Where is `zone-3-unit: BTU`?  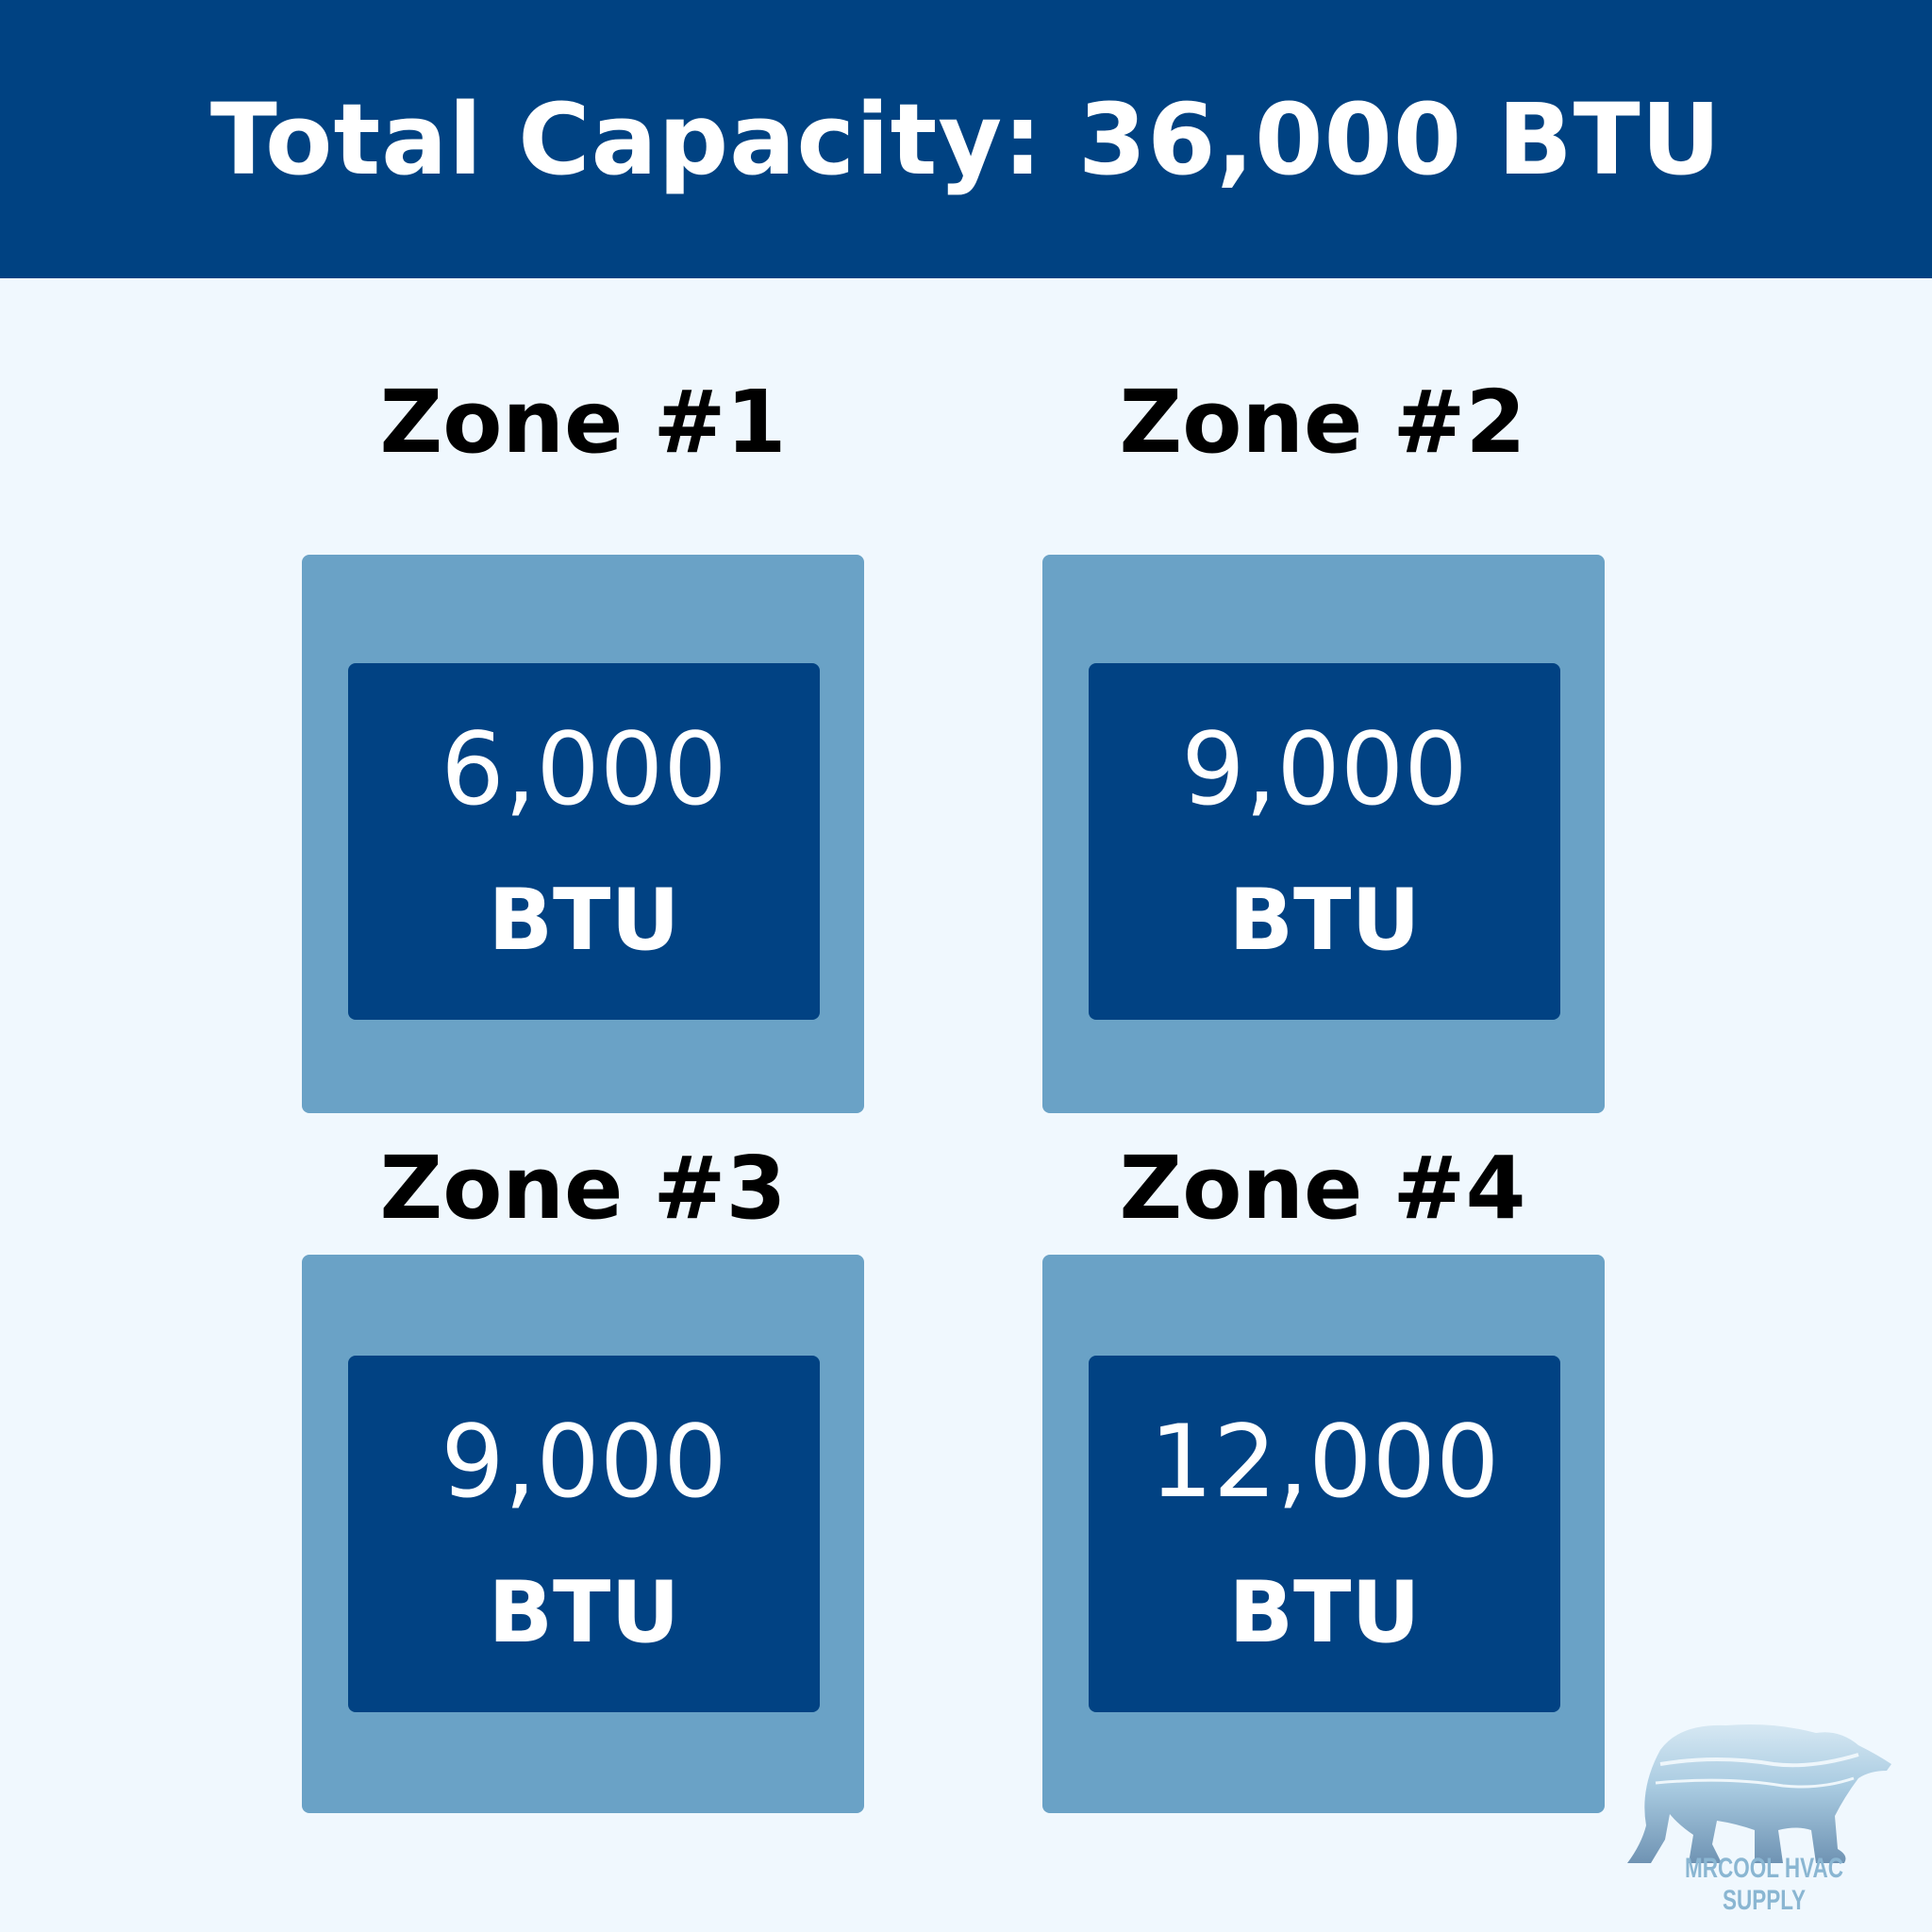
zone-3-unit: BTU is located at coordinates (584, 1613).